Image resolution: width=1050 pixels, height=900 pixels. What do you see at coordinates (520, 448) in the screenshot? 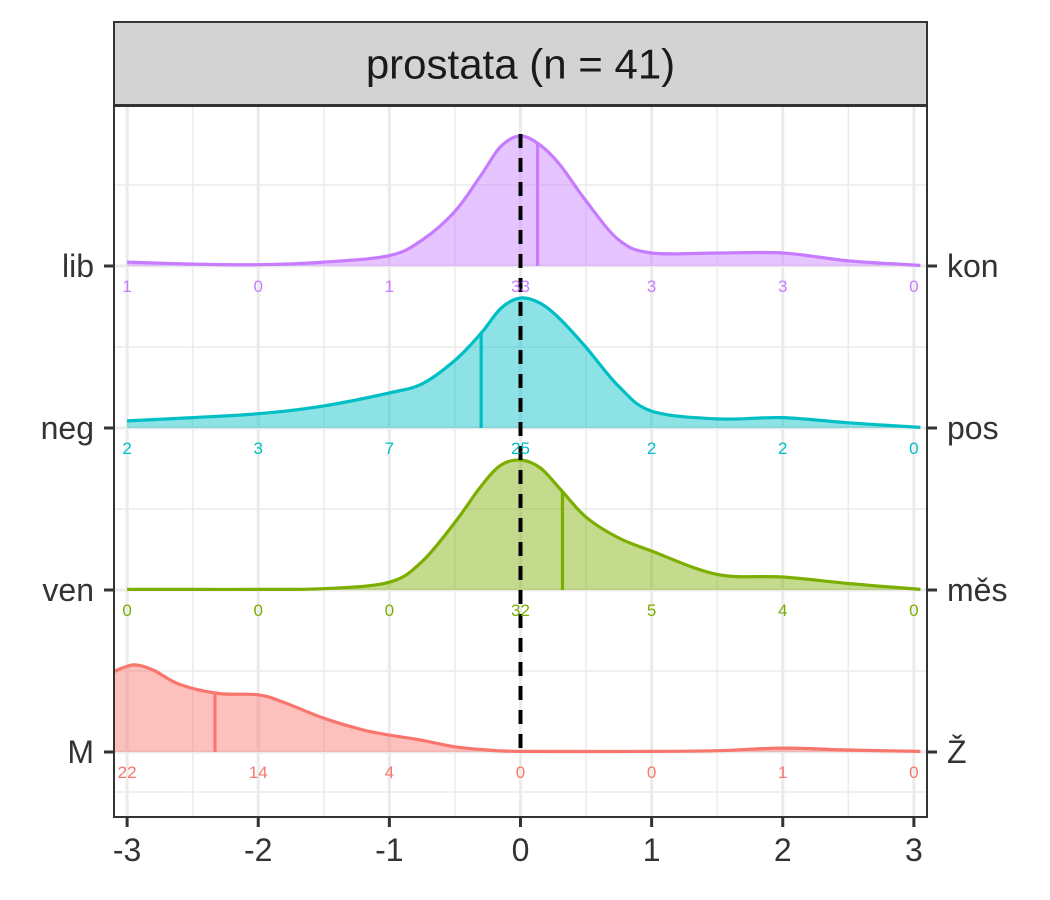
I see `count-label-neg: 25` at bounding box center [520, 448].